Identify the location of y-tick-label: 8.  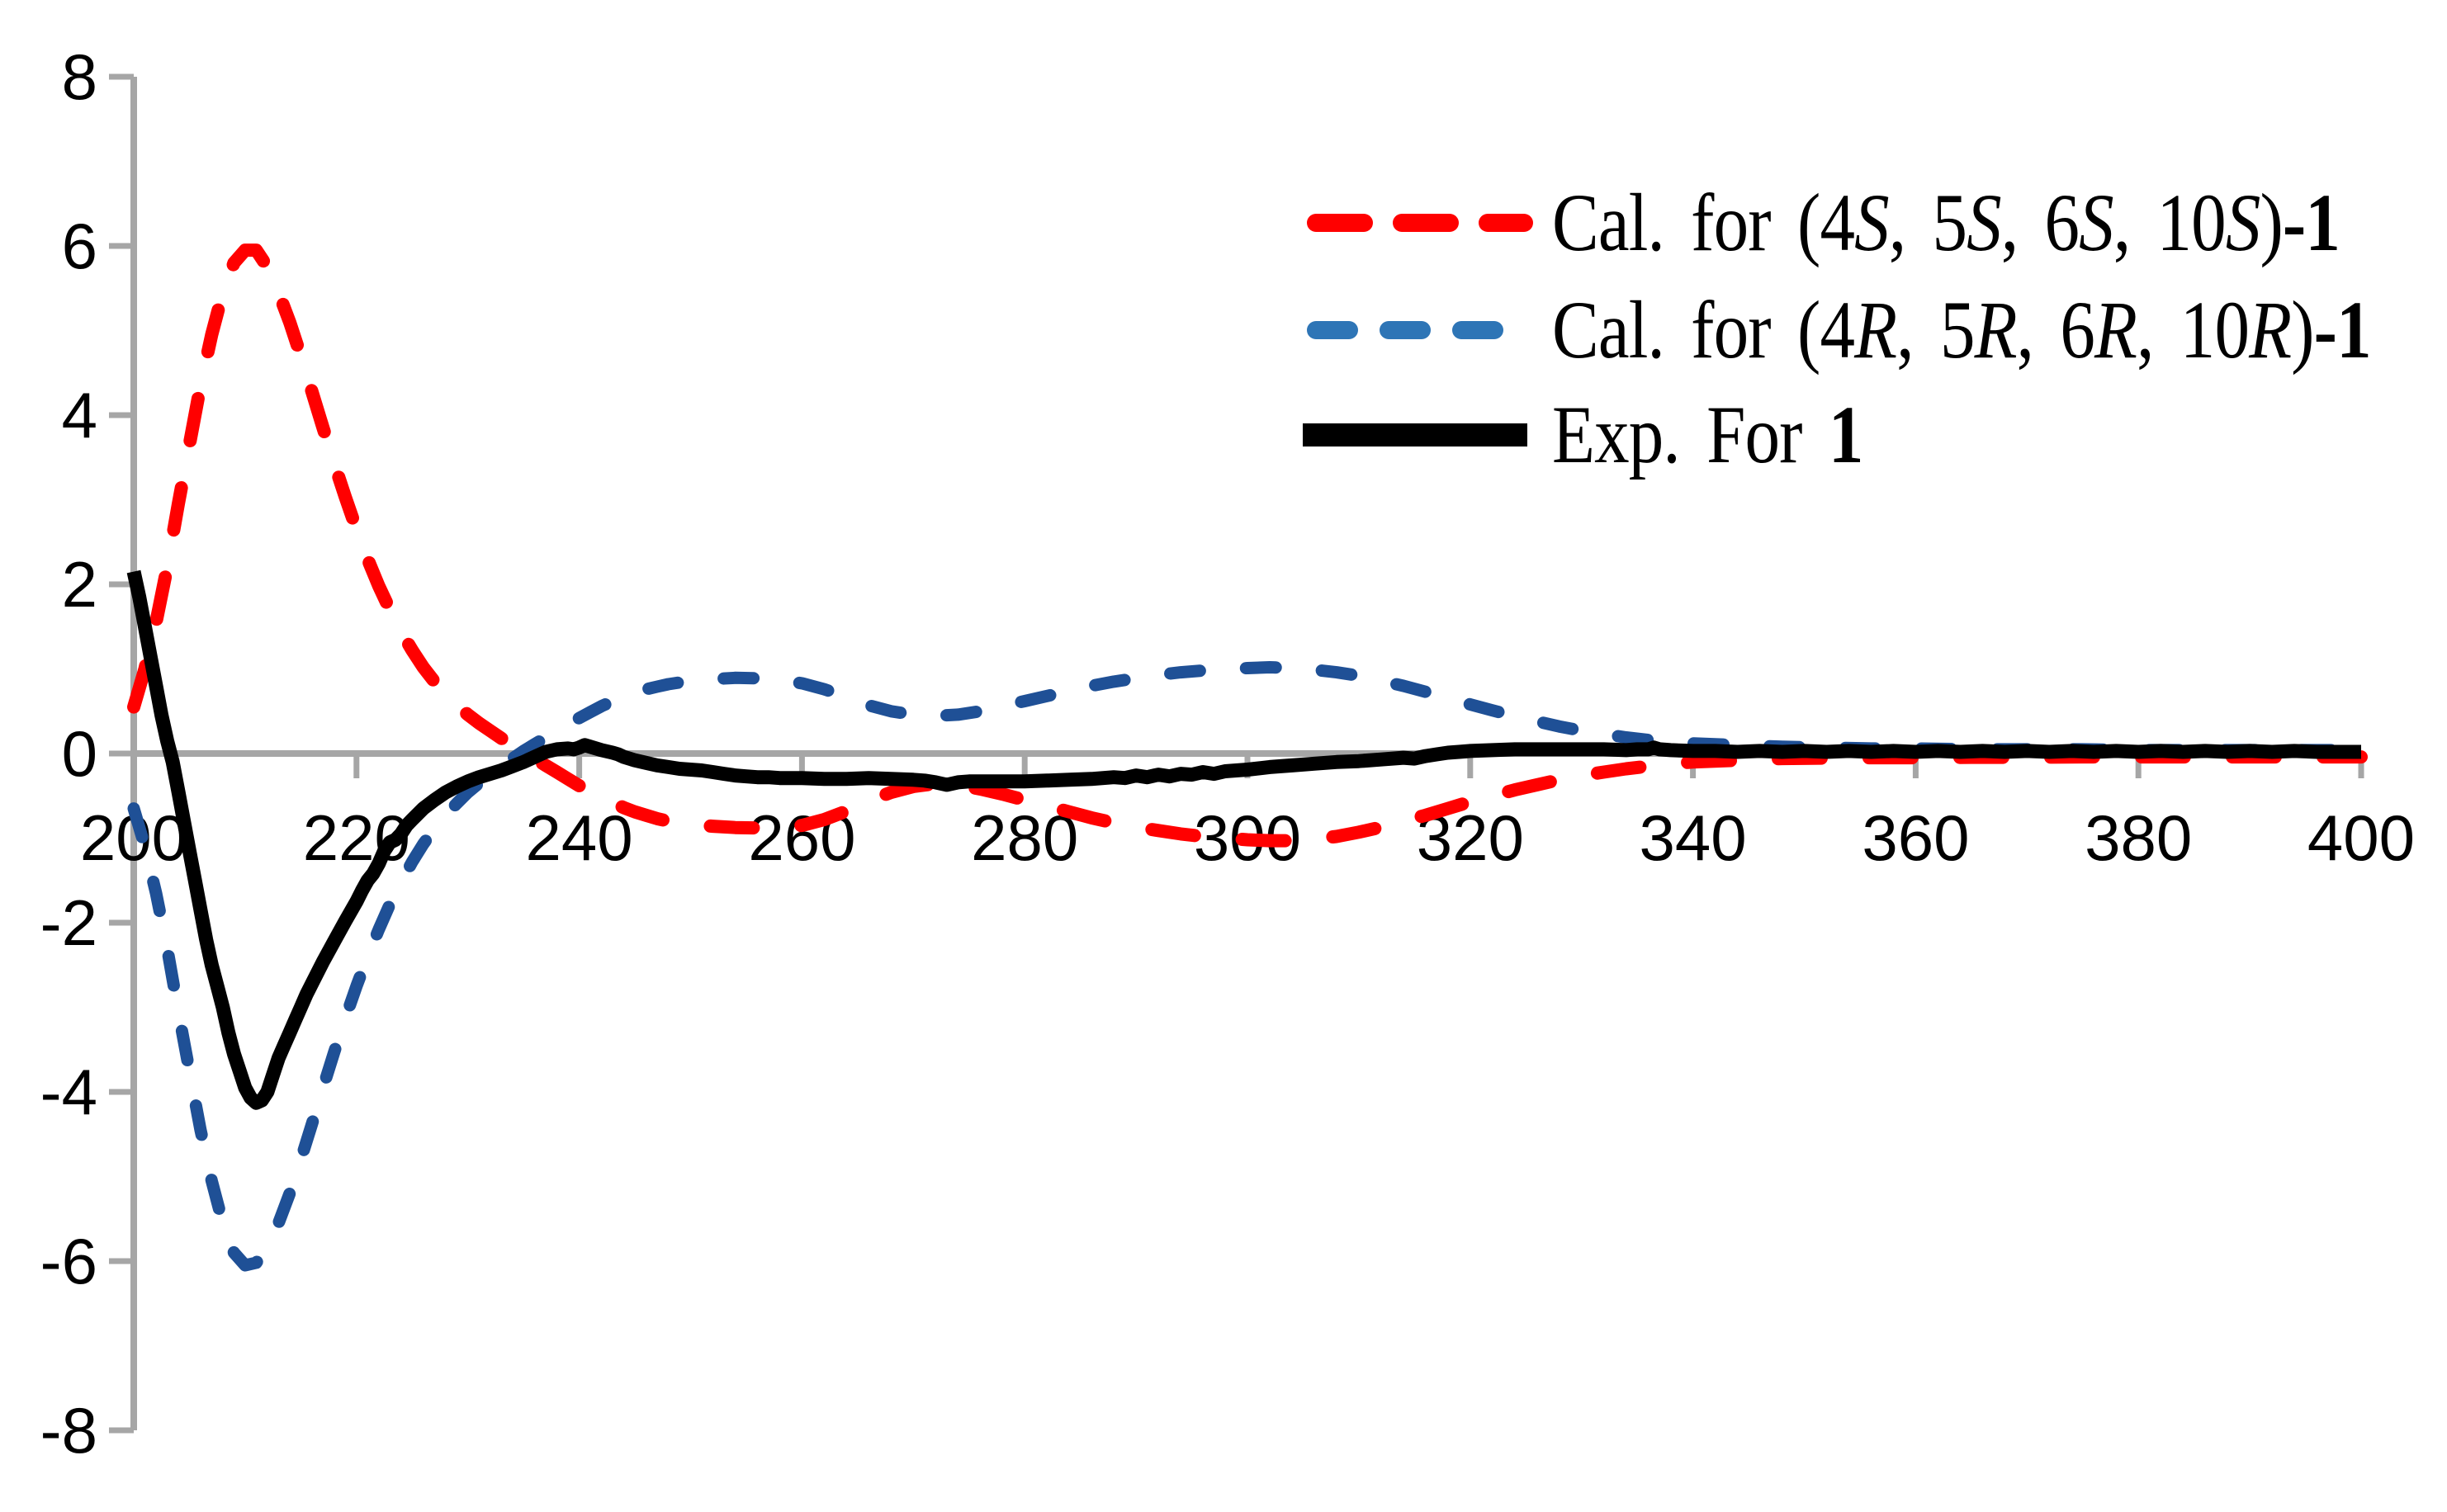
(79, 76).